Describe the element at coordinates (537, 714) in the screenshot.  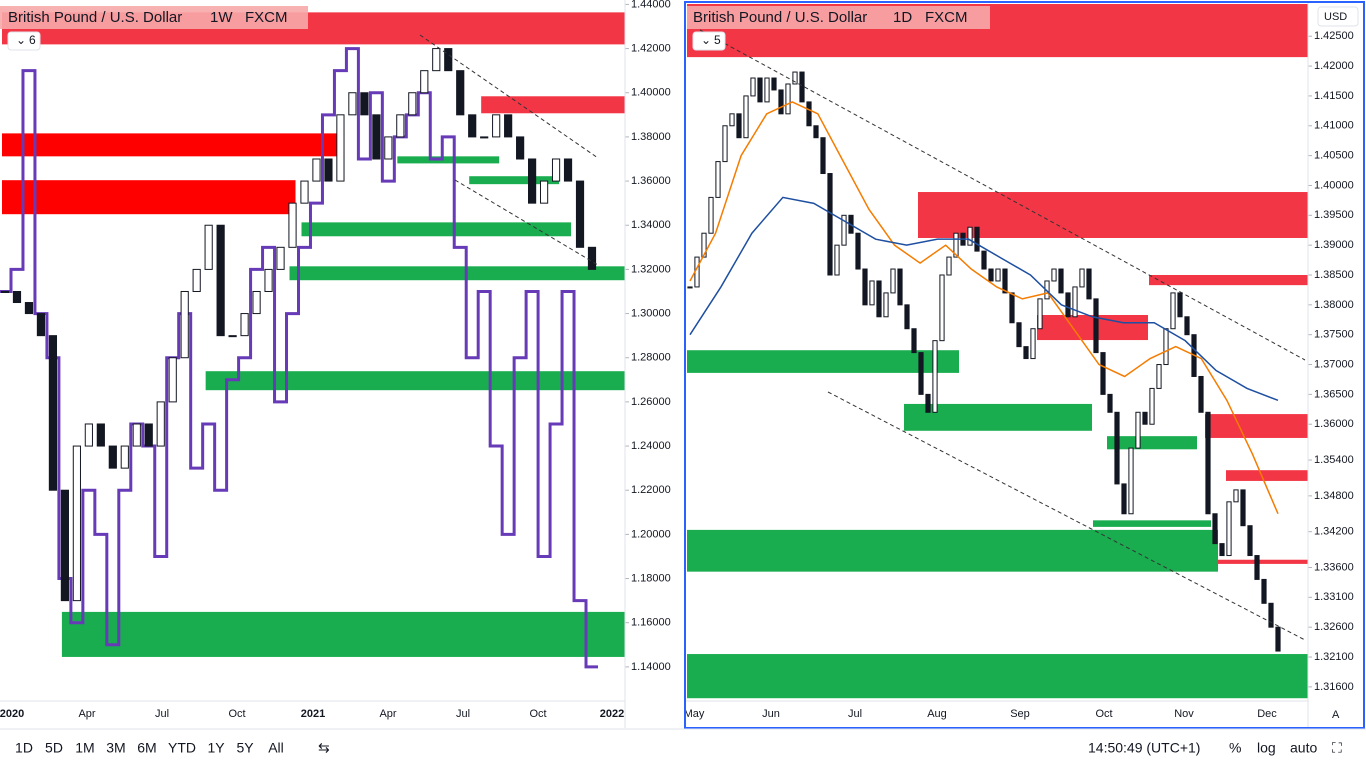
I see `time-label: Oct` at that location.